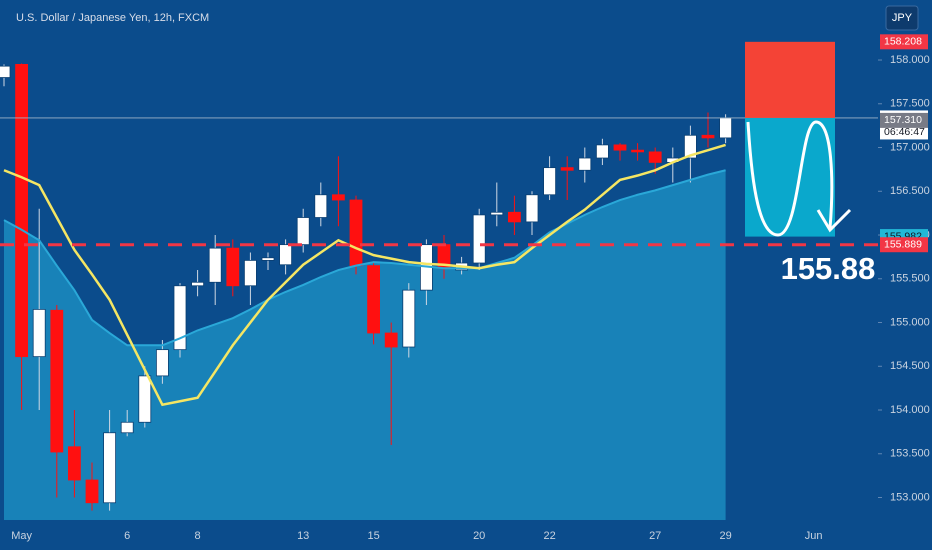 This screenshot has width=932, height=550. What do you see at coordinates (127, 536) in the screenshot?
I see `x-tick-label: 6` at bounding box center [127, 536].